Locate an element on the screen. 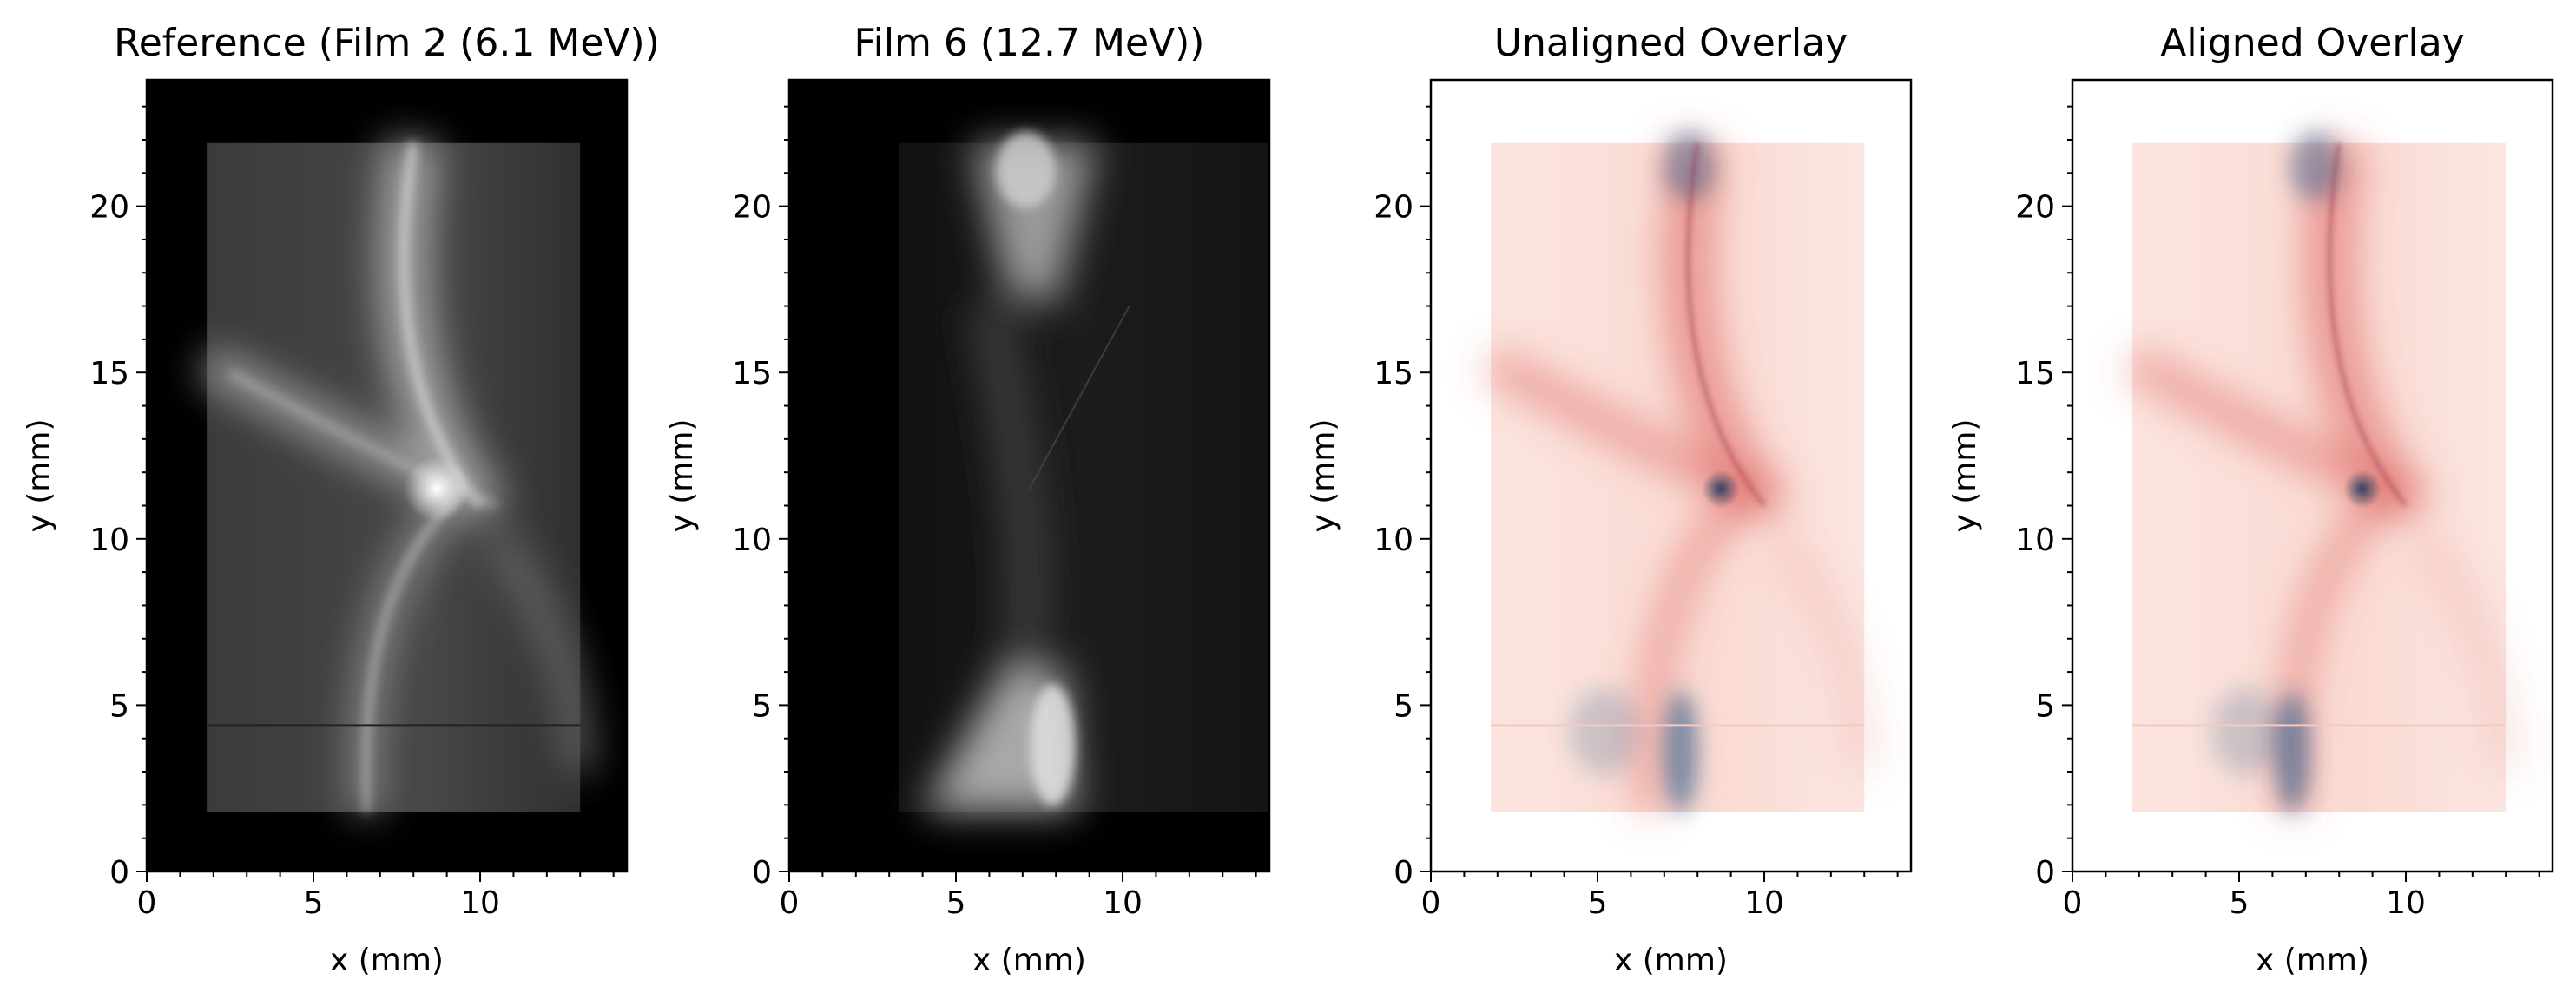  panel-title: Aligned Overlay is located at coordinates (2312, 43).